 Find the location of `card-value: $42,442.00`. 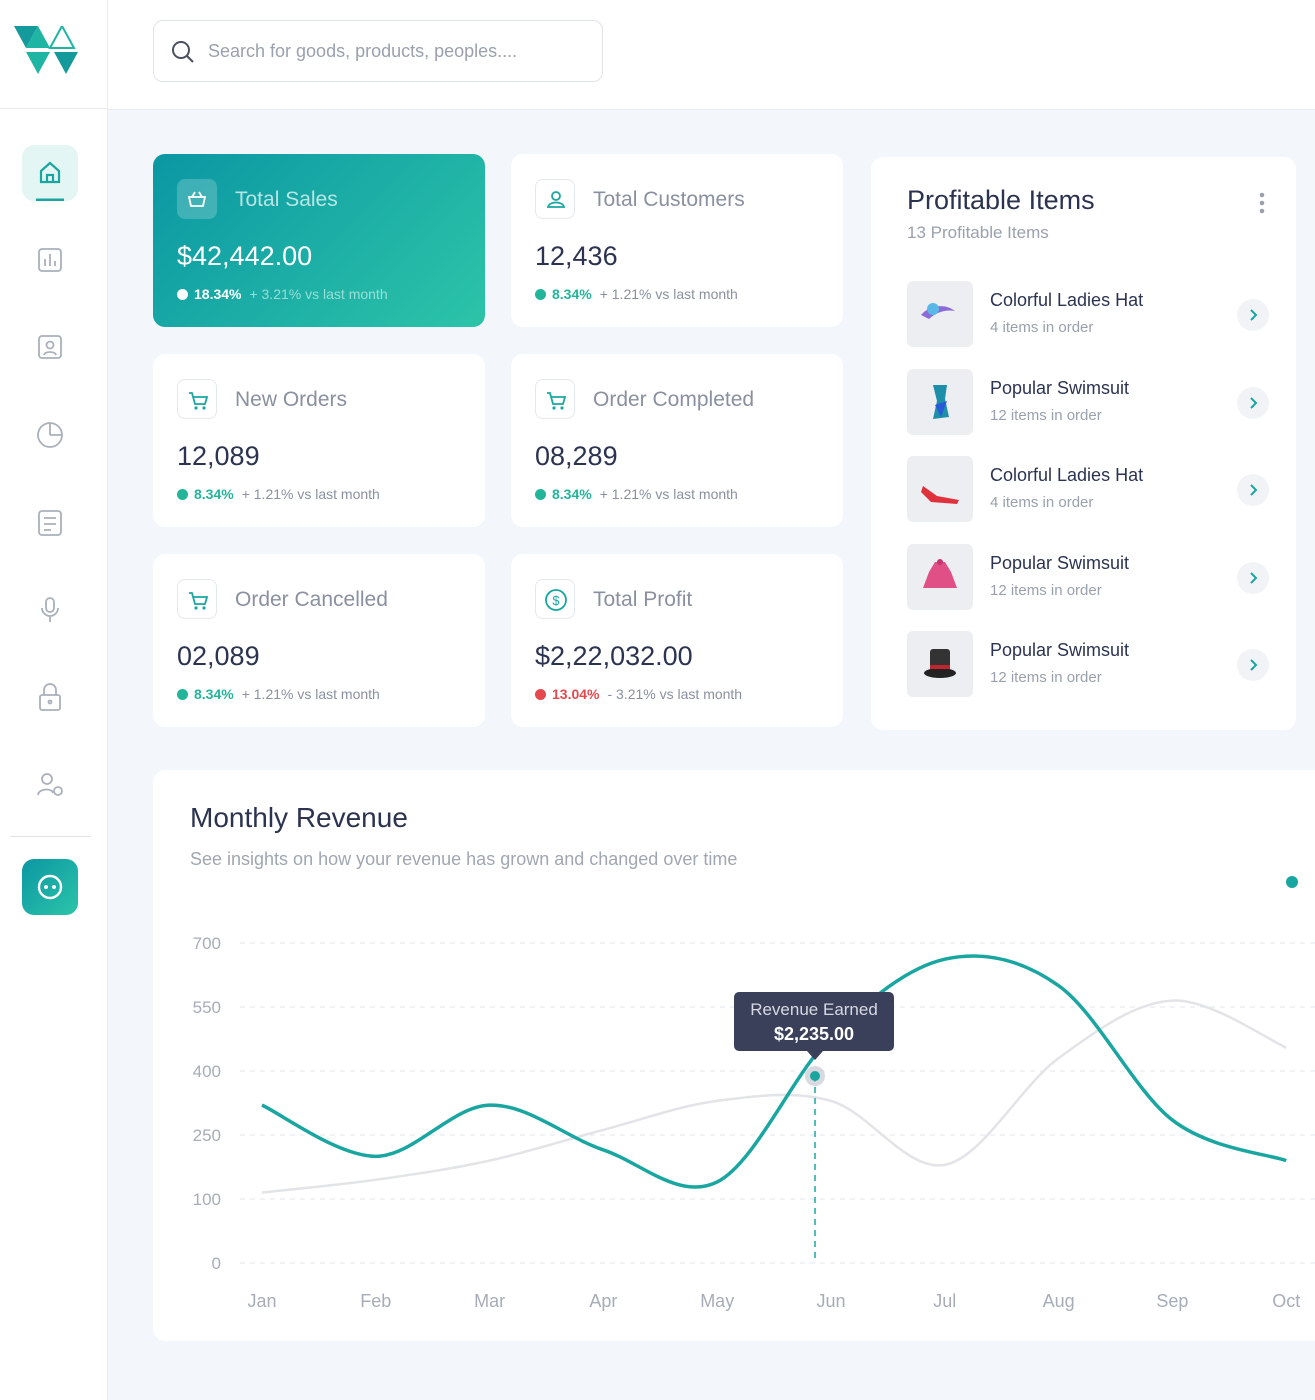

card-value: $42,442.00 is located at coordinates (245, 256).